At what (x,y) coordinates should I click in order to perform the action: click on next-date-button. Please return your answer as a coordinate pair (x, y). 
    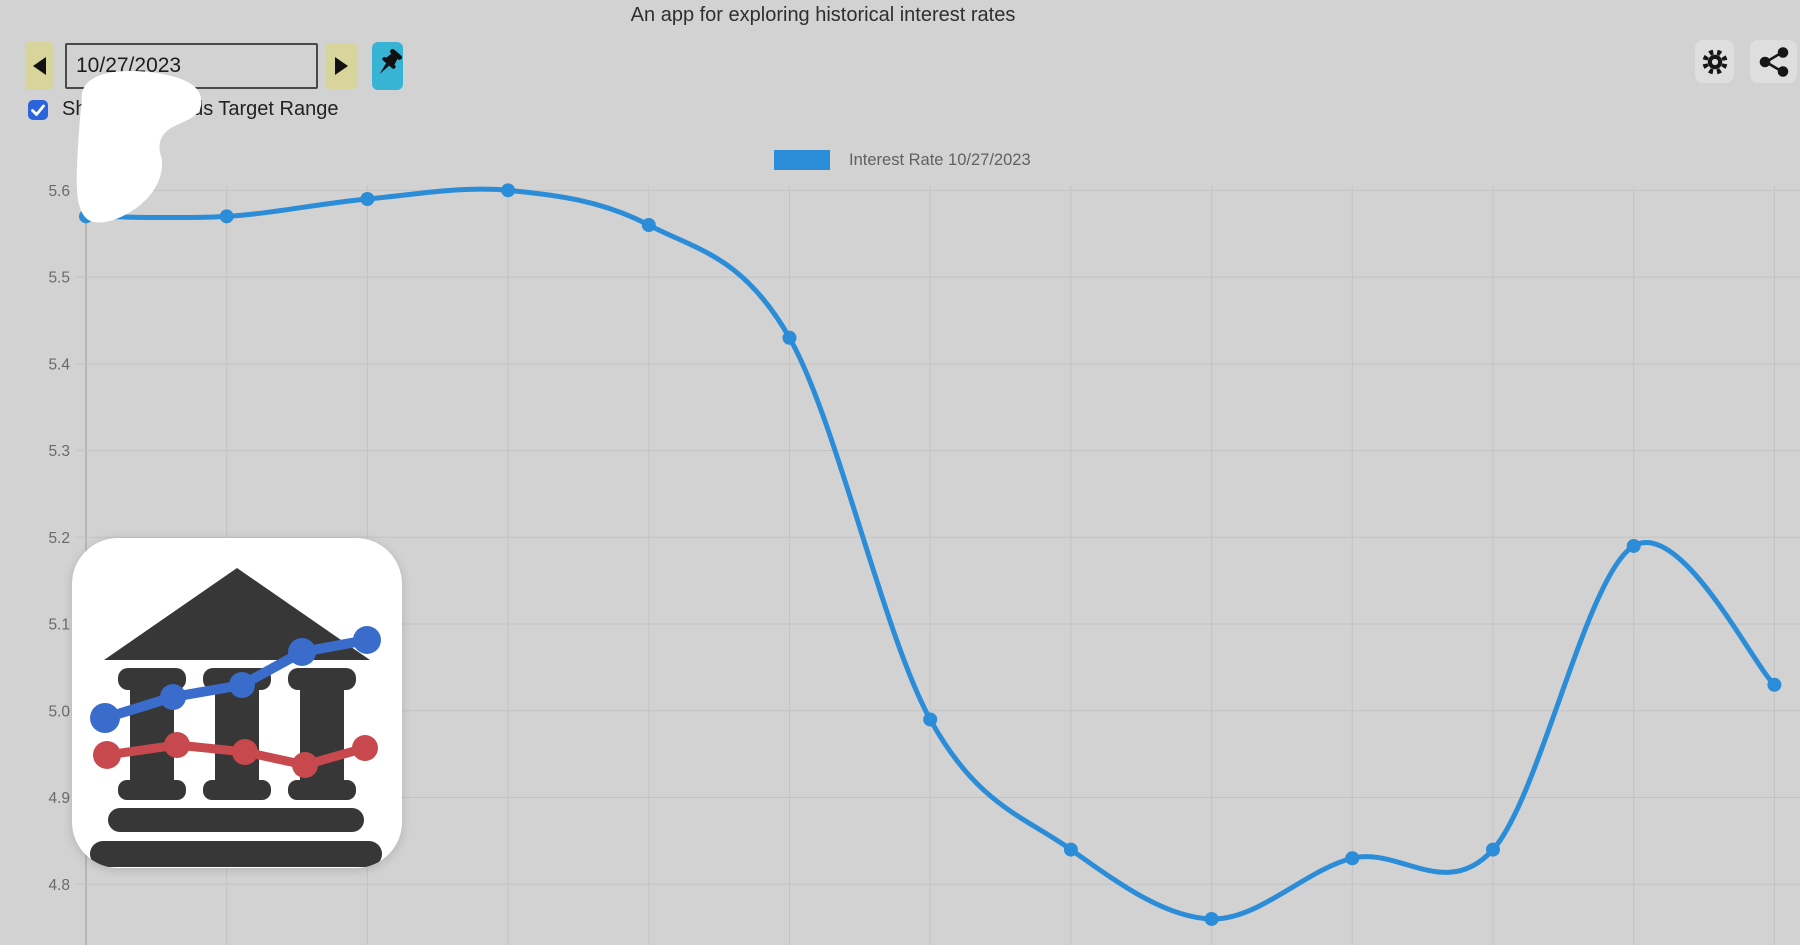
    Looking at the image, I should click on (341, 66).